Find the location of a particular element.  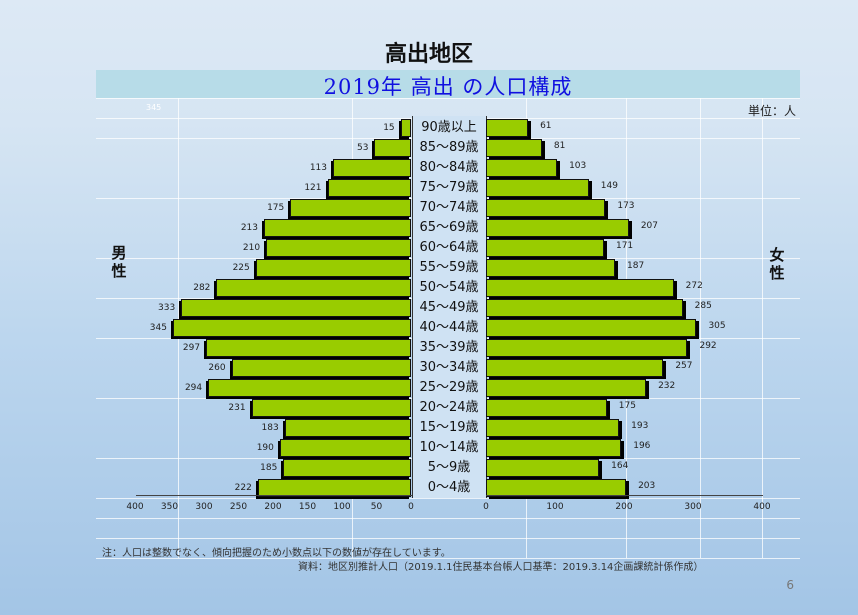

male-value-label: 294 is located at coordinates (193, 388).